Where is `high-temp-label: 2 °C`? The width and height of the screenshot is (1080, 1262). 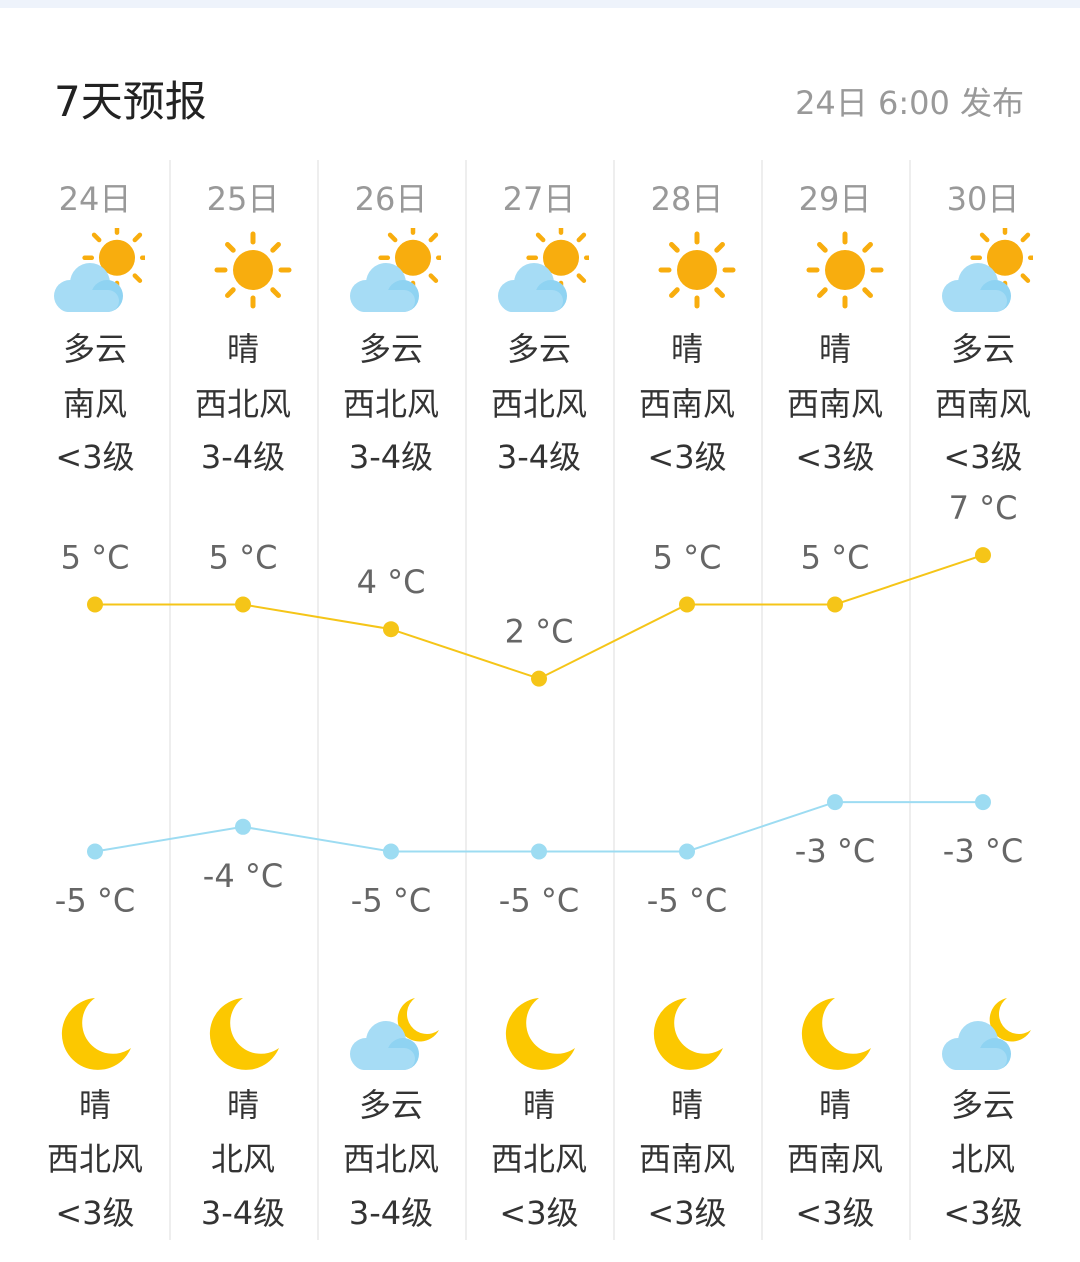 high-temp-label: 2 °C is located at coordinates (539, 632).